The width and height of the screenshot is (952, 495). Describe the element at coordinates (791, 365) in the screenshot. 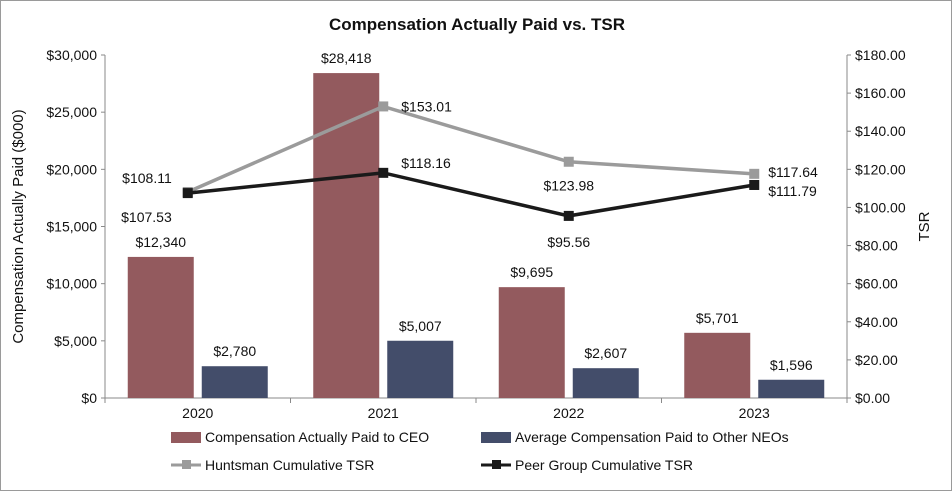

I see `neo-bar-label: $1,596` at that location.